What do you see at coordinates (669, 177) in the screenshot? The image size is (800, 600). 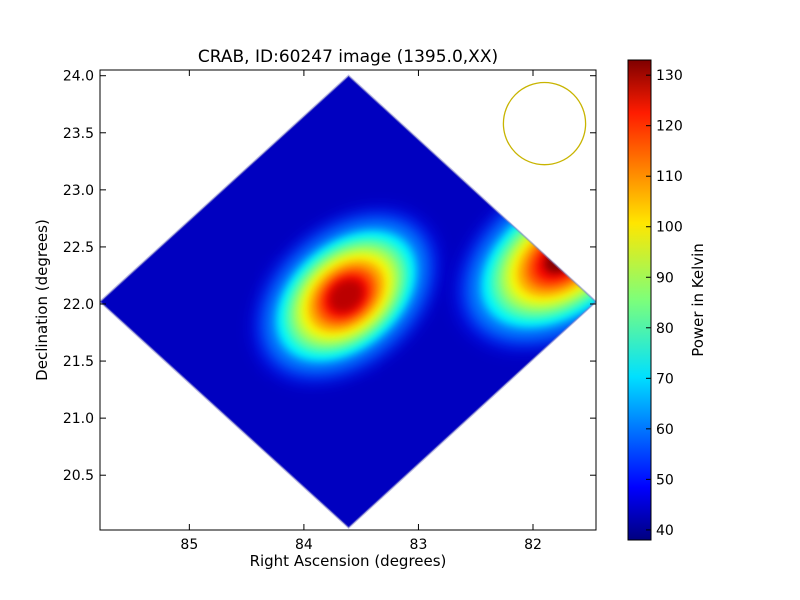 I see `colorbar-tick-label: 110` at bounding box center [669, 177].